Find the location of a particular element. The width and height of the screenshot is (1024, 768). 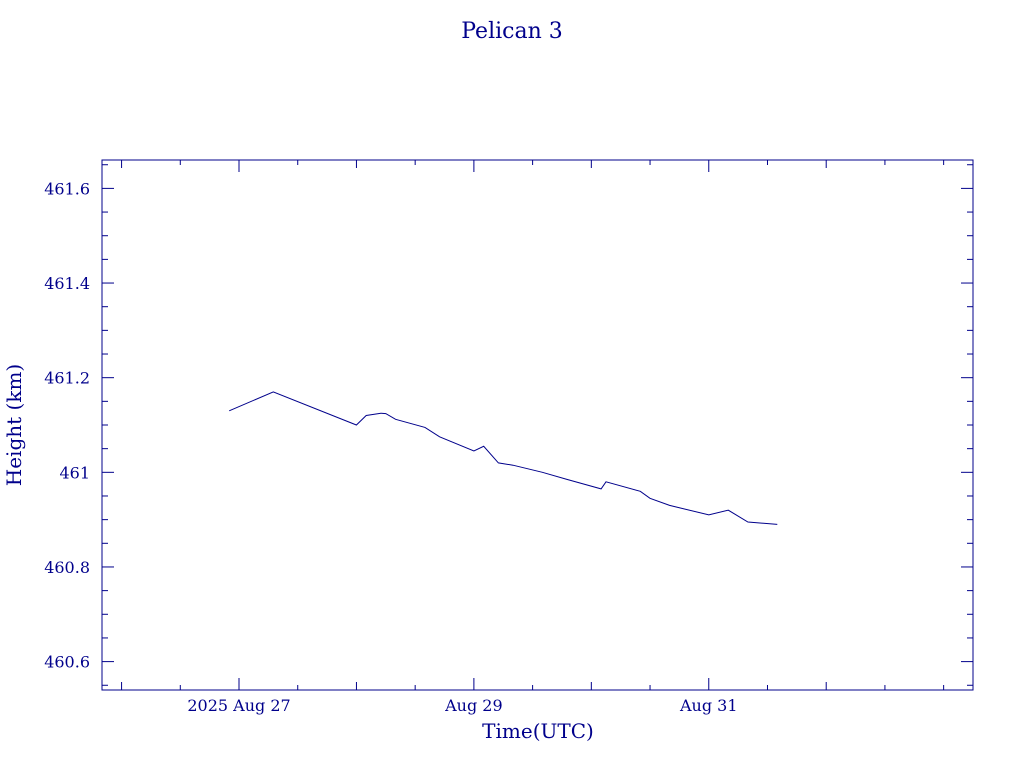

x-axis-title: Time(UTC) is located at coordinates (538, 731).